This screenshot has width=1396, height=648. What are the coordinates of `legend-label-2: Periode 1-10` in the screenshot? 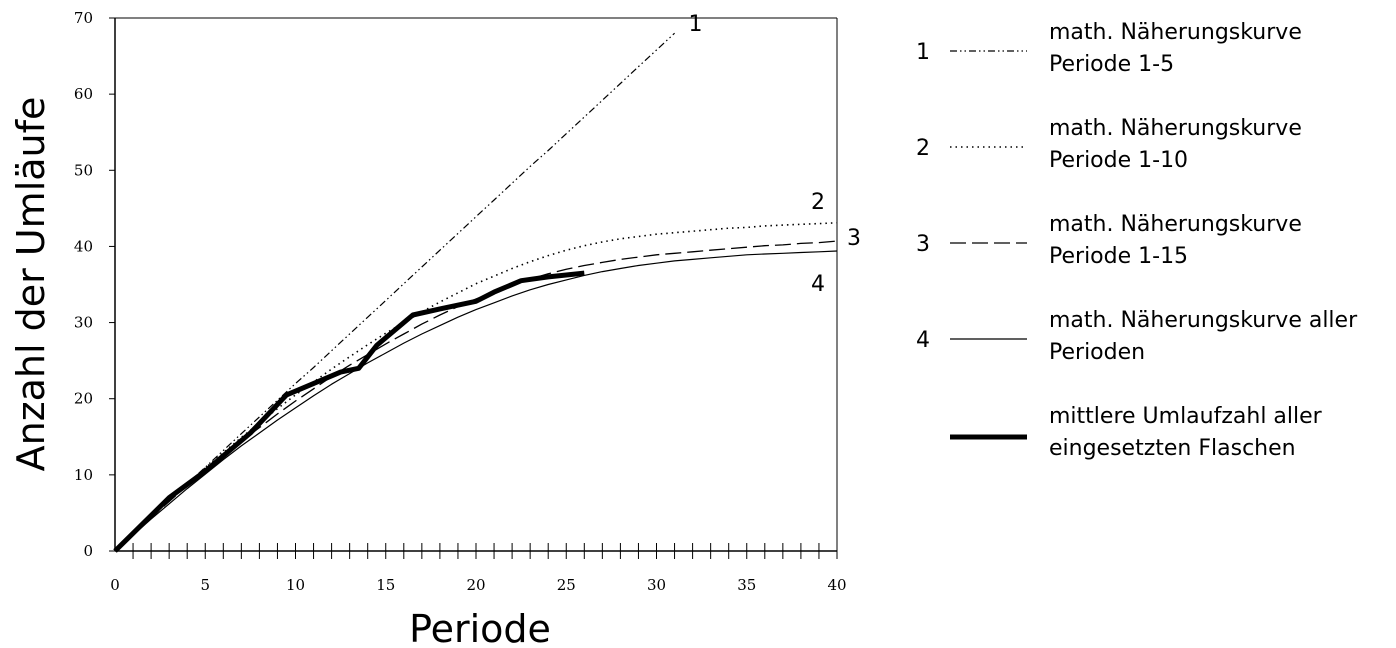 It's located at (1118, 160).